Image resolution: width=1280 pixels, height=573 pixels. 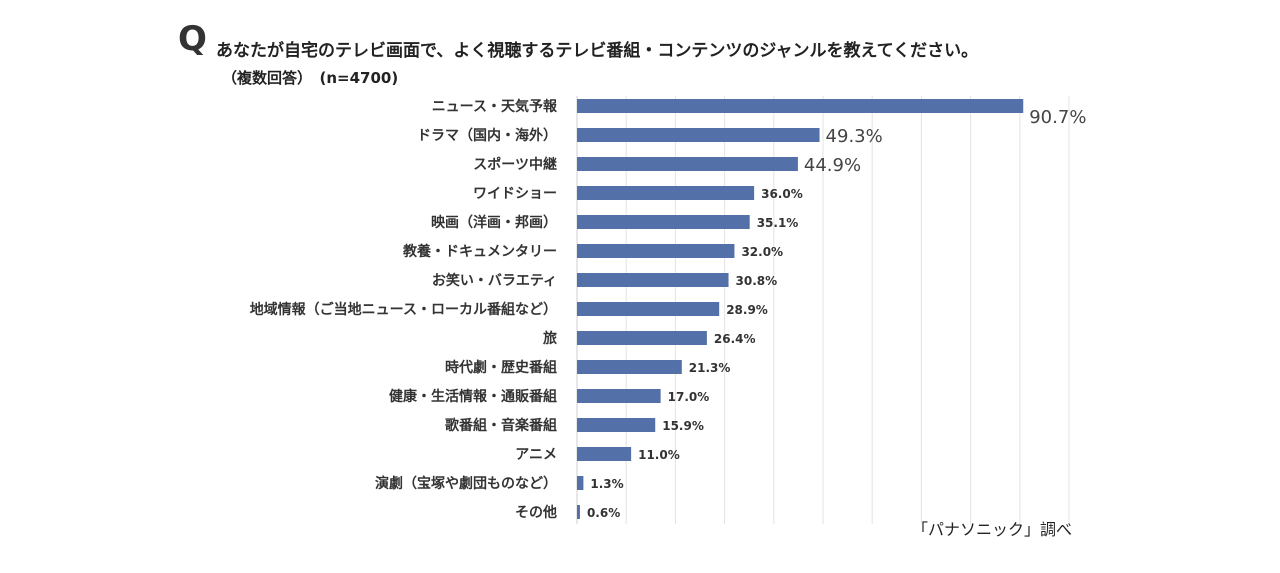 I want to click on category-label-10: 健康・生活情報・通販番組, so click(x=473, y=396).